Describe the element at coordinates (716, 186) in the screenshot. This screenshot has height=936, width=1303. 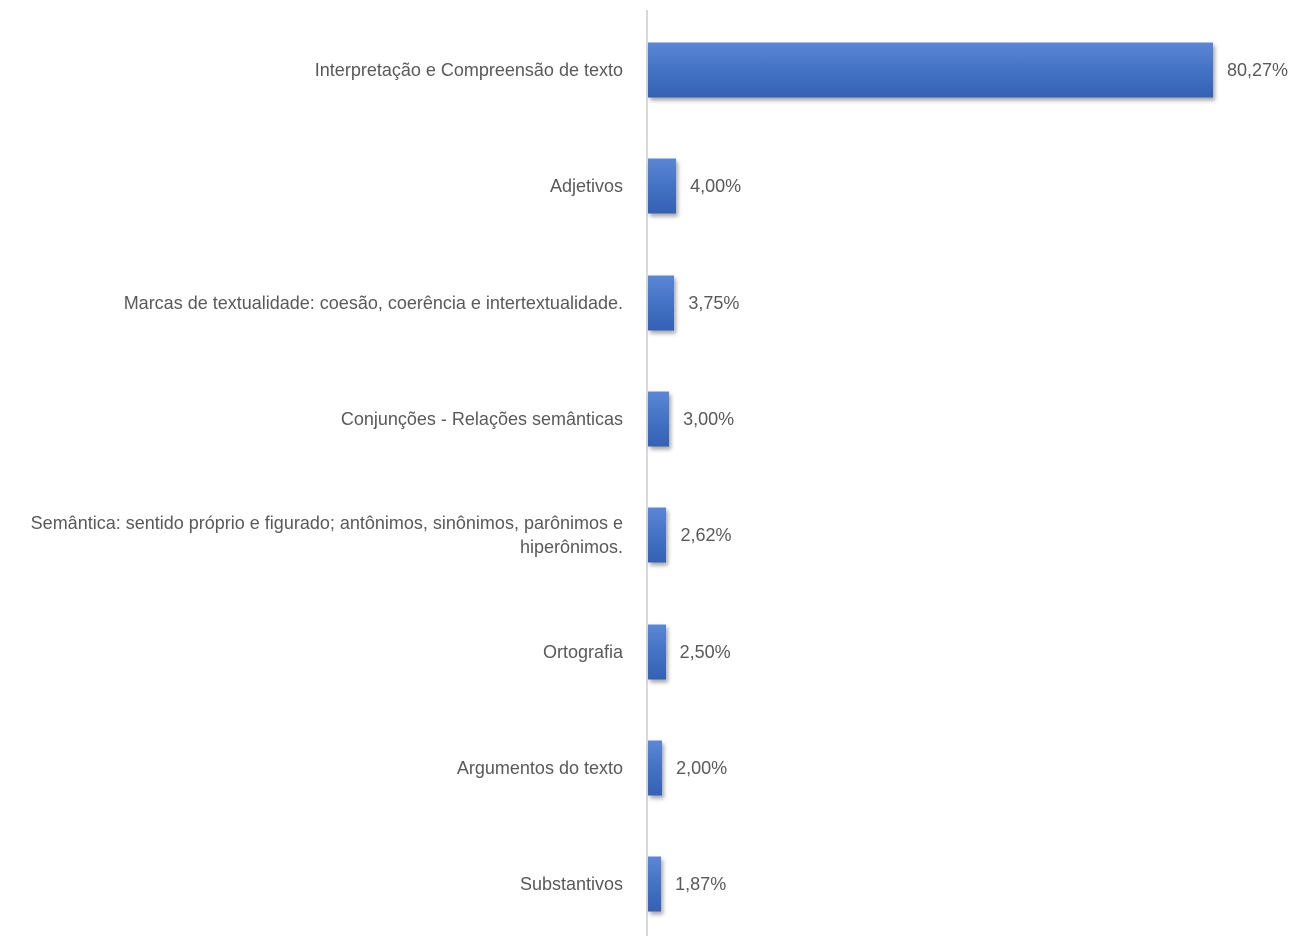
I see `value-label: 4,00%` at that location.